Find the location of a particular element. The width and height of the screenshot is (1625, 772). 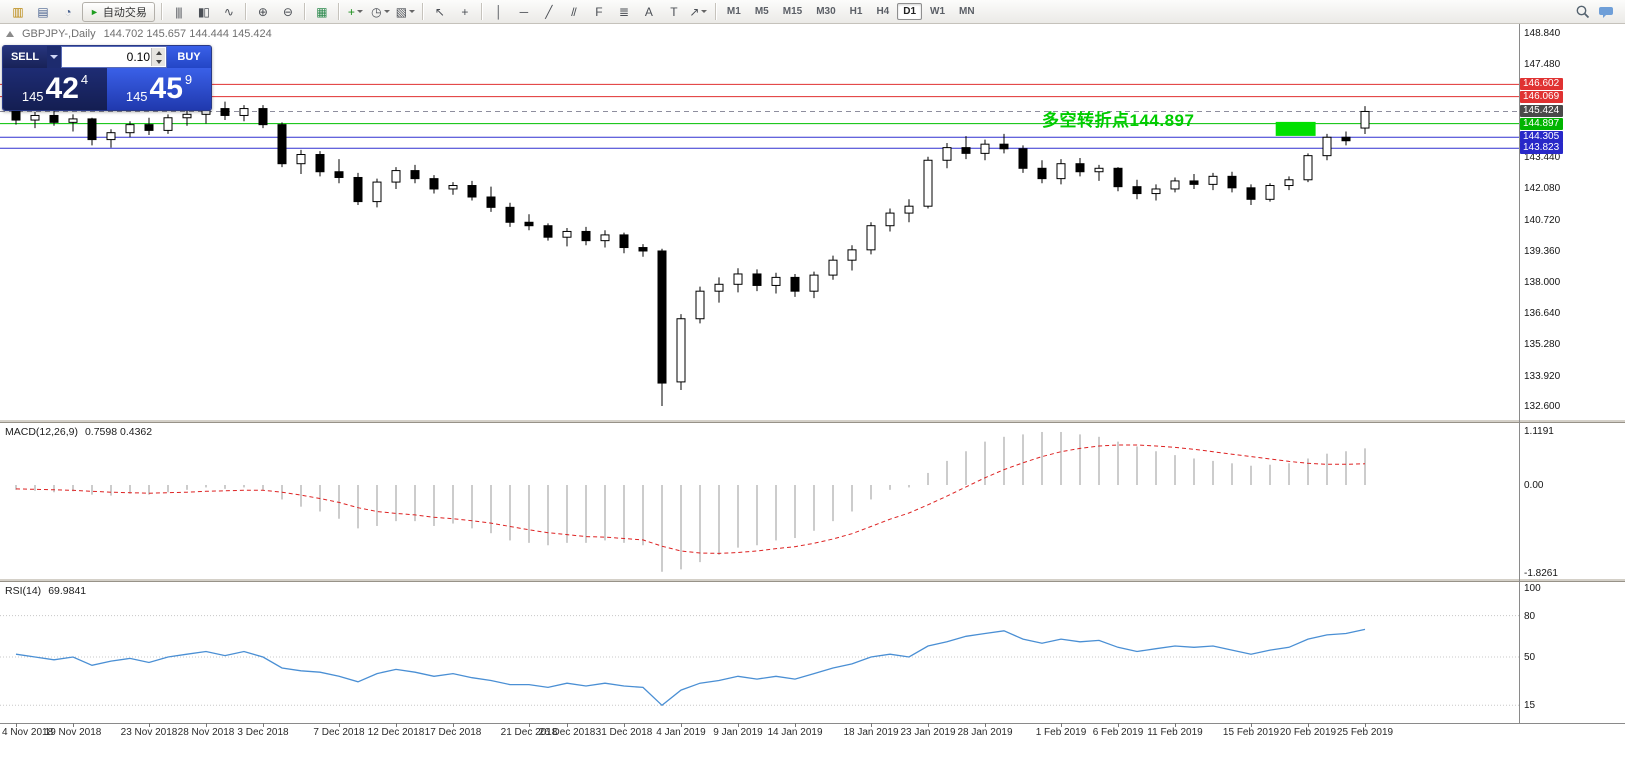

price-scale-label: 138.000 is located at coordinates (1542, 282).